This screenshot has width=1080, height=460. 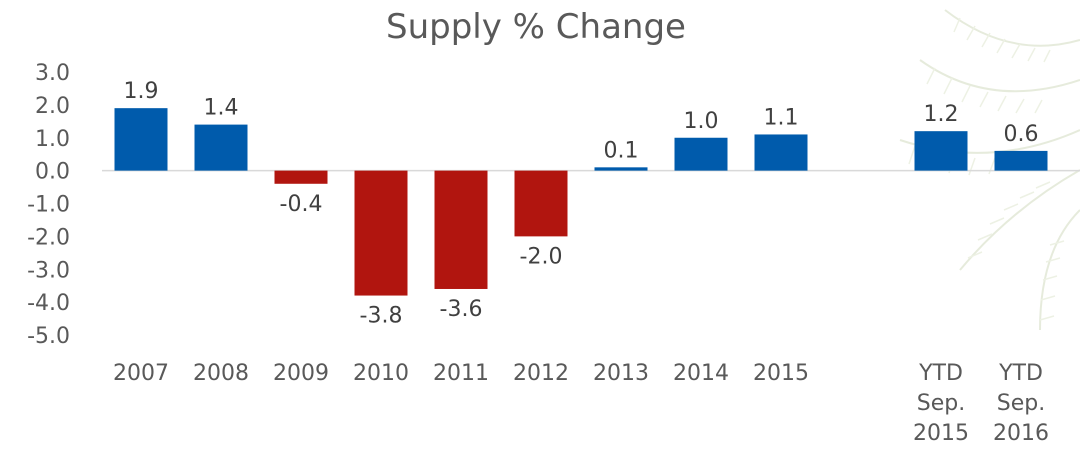 I want to click on x-tick-label: 2011, so click(x=461, y=373).